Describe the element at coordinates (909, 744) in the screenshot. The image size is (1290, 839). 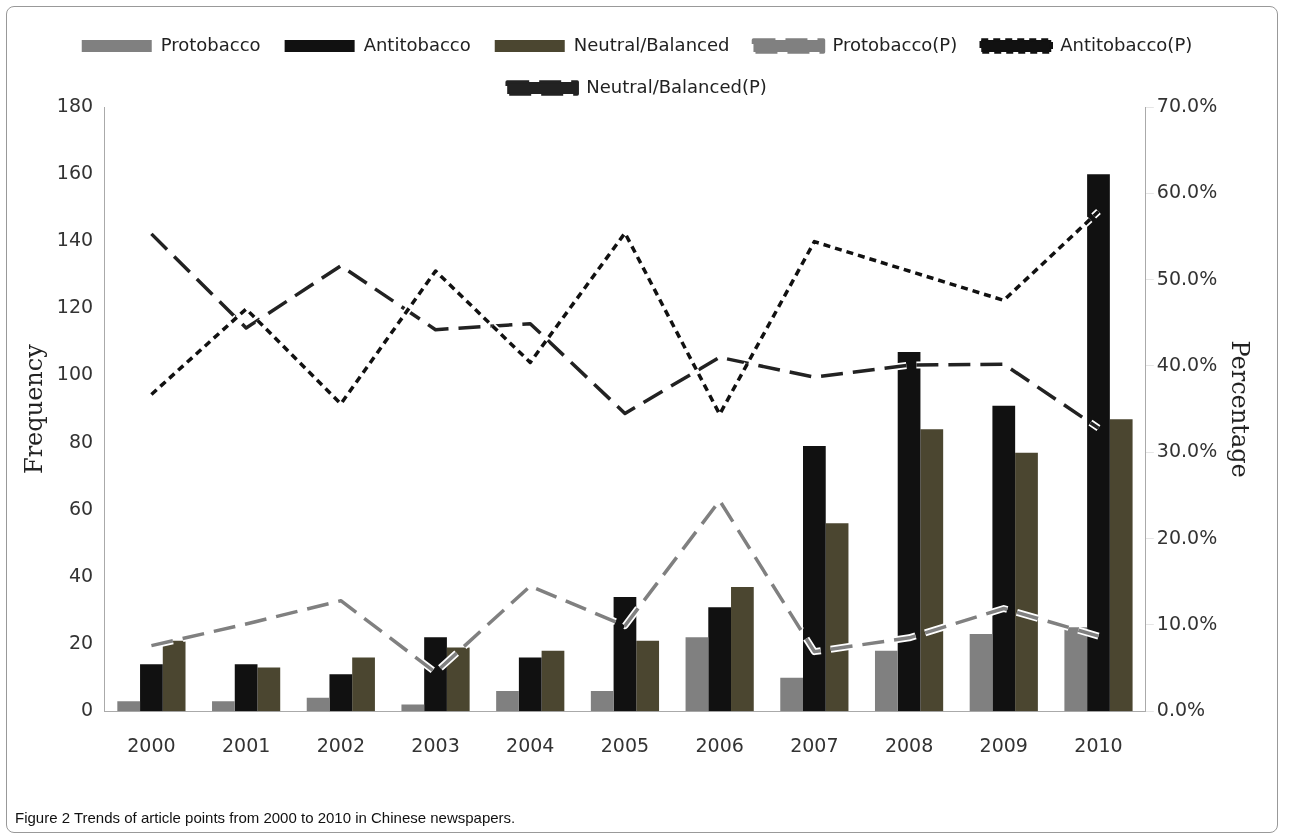
I see `x-tick-label: 2008` at that location.